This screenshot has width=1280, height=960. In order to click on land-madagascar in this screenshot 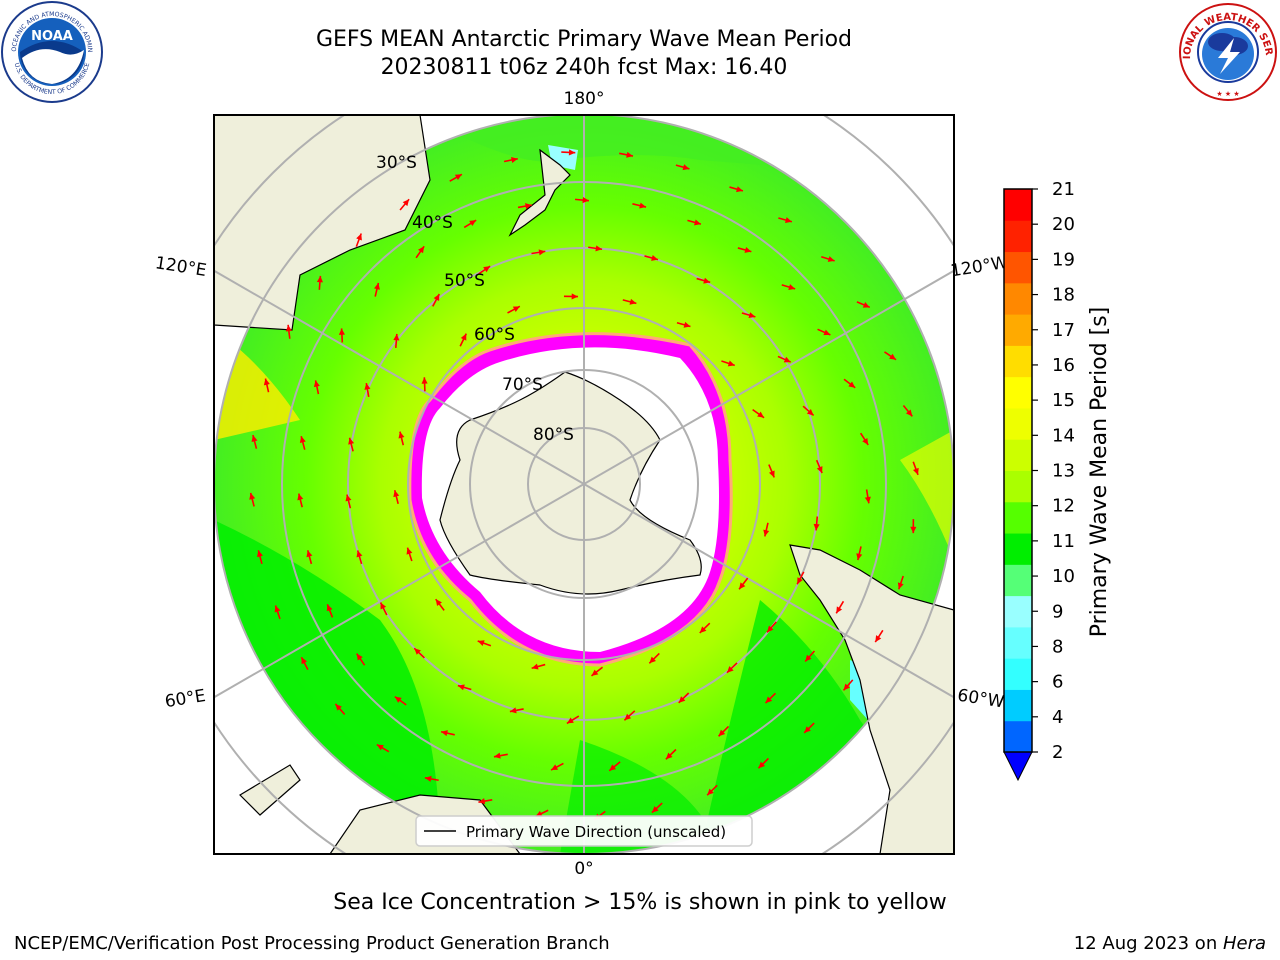, I will do `click(270, 790)`.